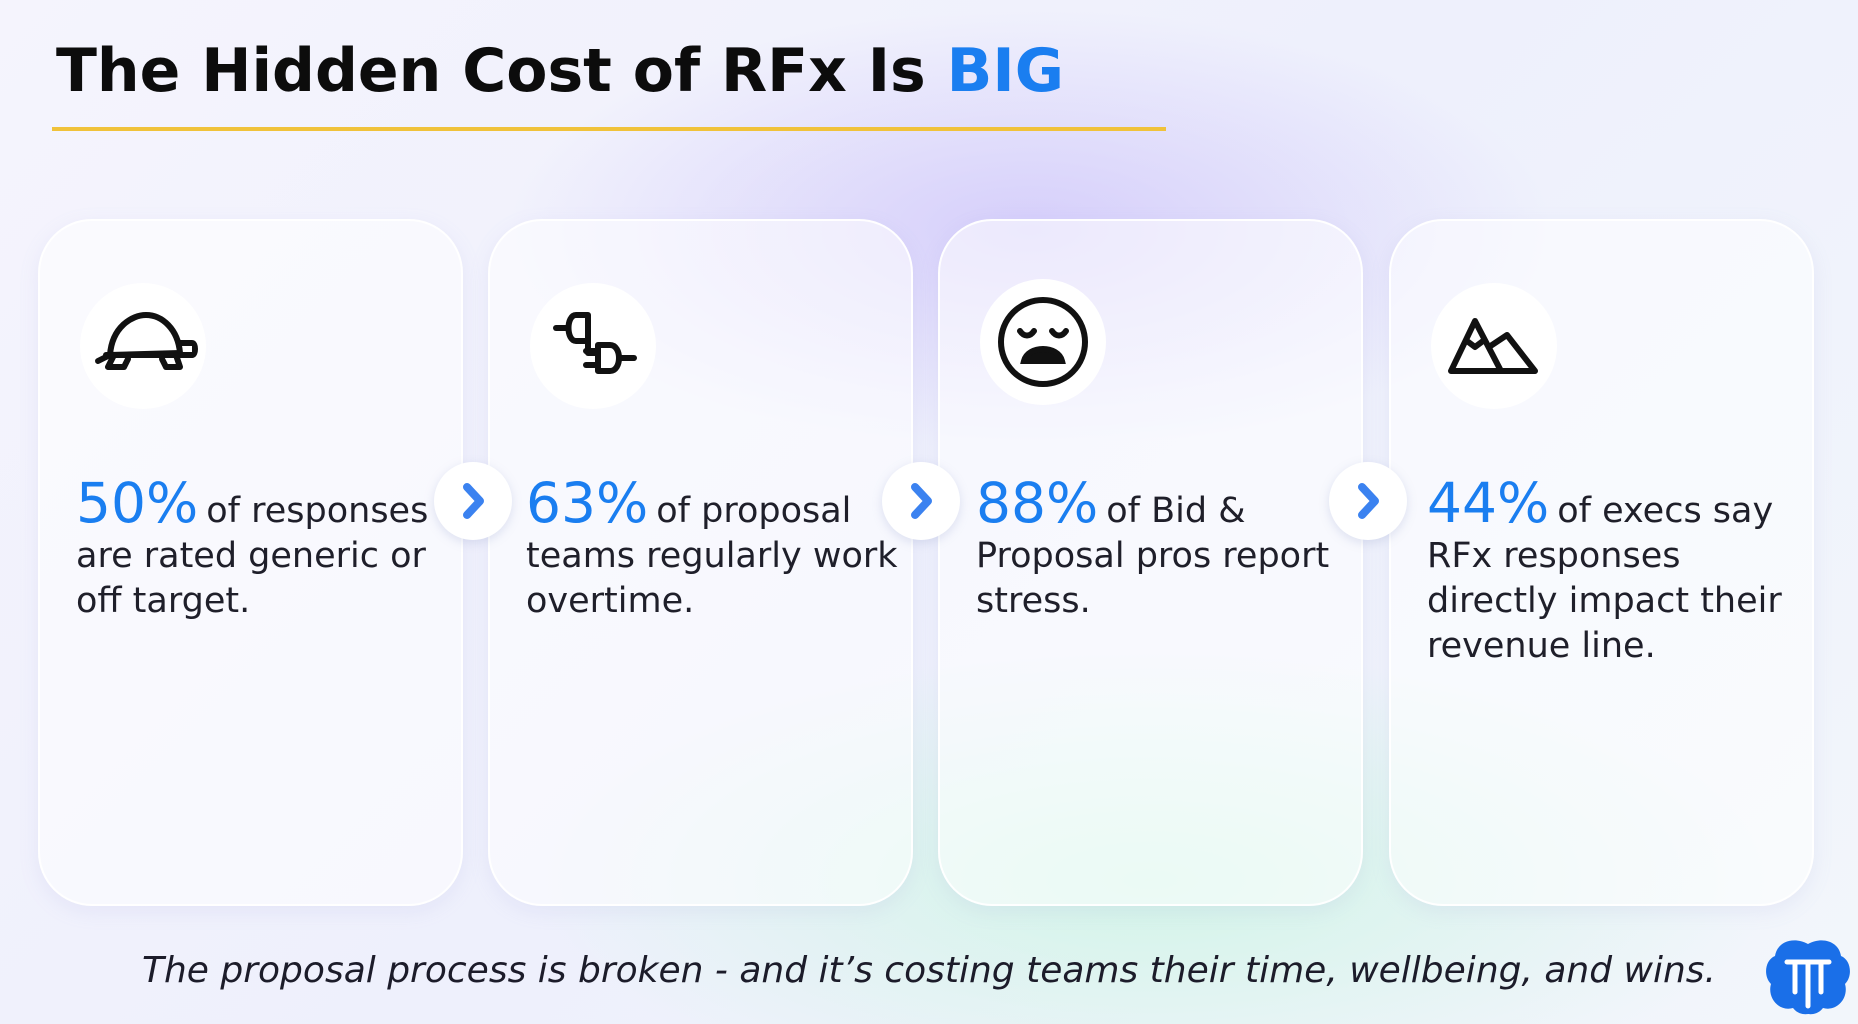 This screenshot has width=1858, height=1024. Describe the element at coordinates (1005, 71) in the screenshot. I see `title-highlight: BIG` at that location.